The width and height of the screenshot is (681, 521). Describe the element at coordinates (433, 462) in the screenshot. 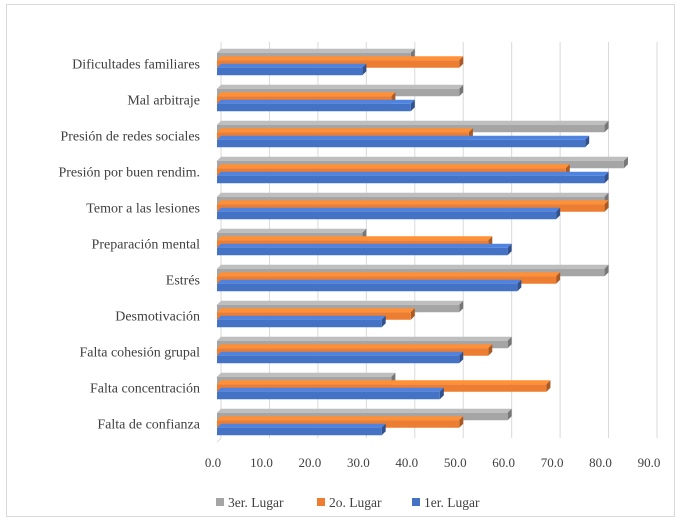

I see `x-axis-tick-labels: 0.0 10.0 20.0 30.0 40.0 50.0 60.0 70.0 80.0 90.0` at that location.